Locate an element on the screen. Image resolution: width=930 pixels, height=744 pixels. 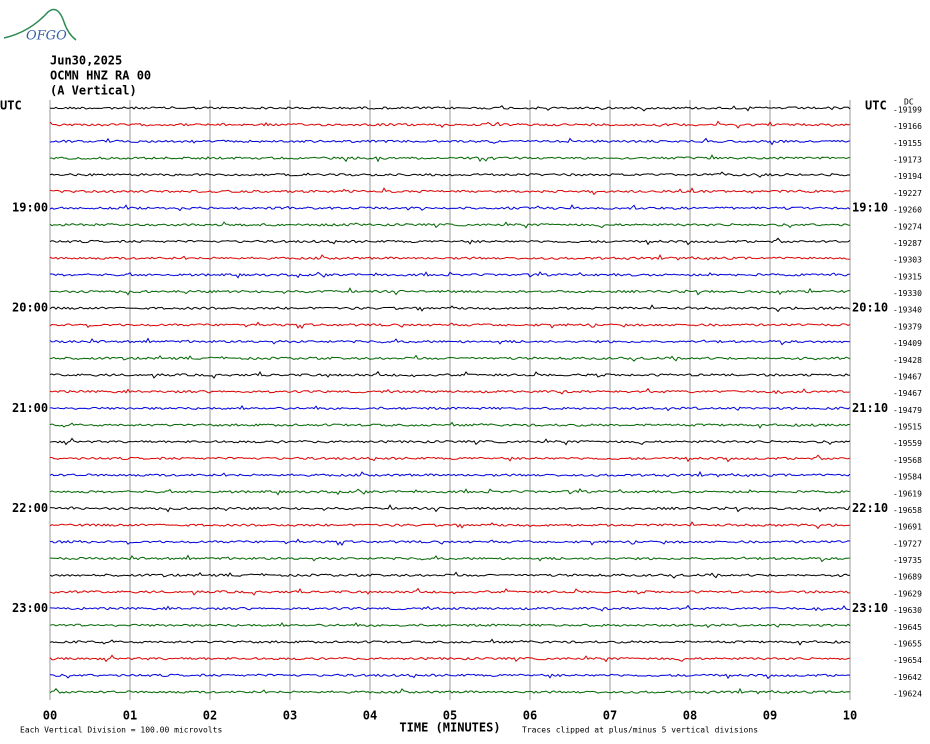
hour-label-right: 20:10 is located at coordinates (870, 308).